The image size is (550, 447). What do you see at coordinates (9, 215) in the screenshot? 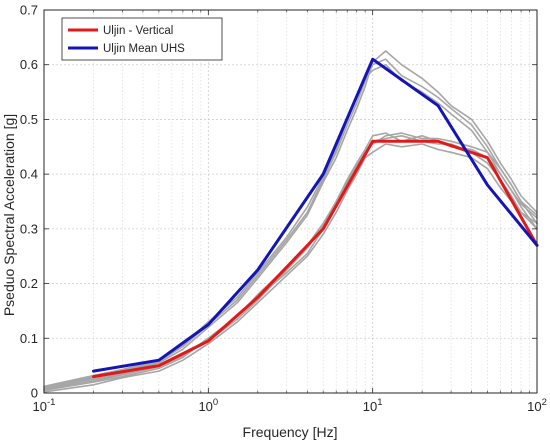
I see `y-axis-label: Pseduo Spectral Acceleration [g]` at bounding box center [9, 215].